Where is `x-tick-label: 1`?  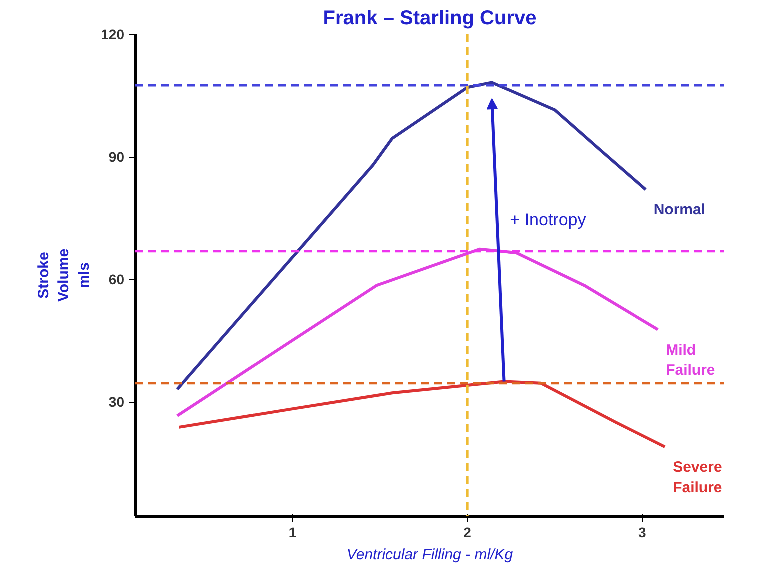 x-tick-label: 1 is located at coordinates (292, 532).